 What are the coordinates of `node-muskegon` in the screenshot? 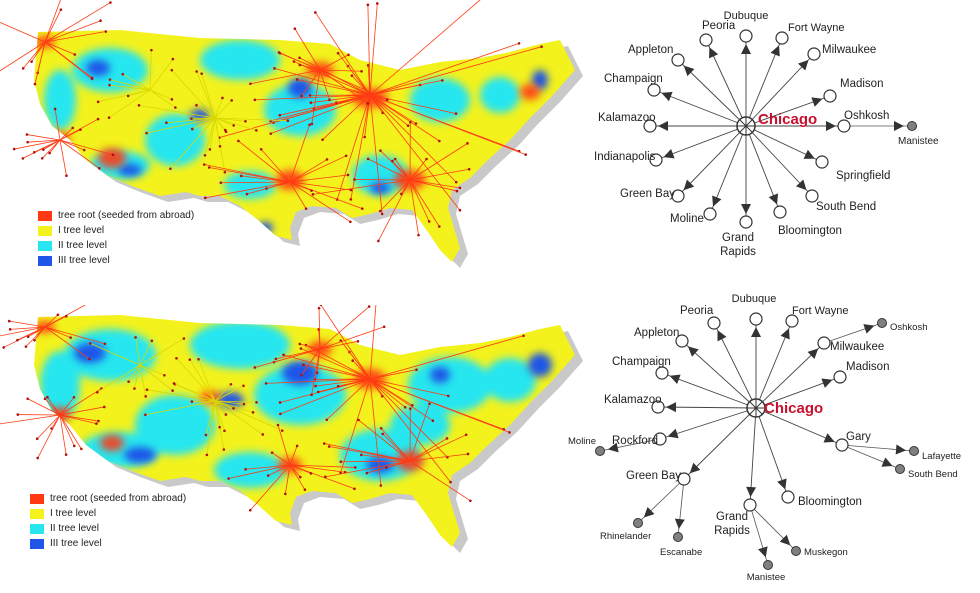 It's located at (796, 551).